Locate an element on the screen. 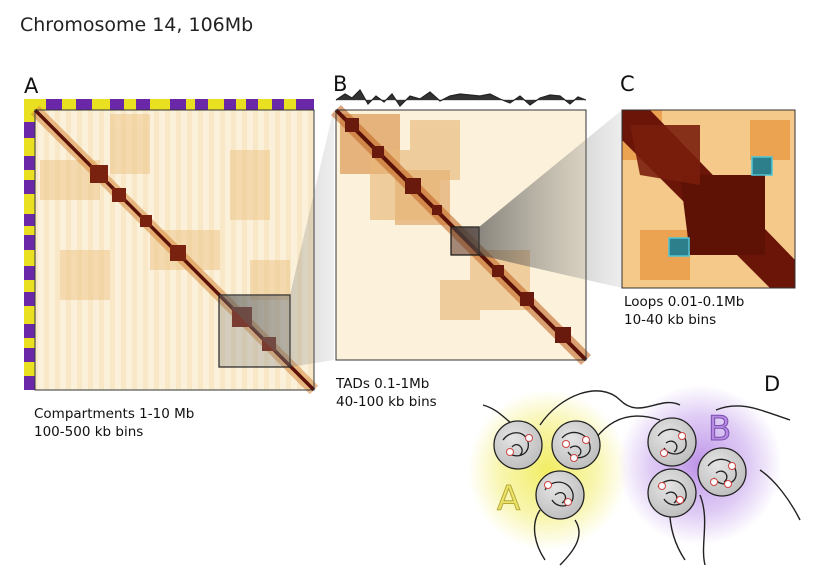 This screenshot has height=568, width=831. panel-a-caption-line2: 100-500 kb bins is located at coordinates (89, 432).